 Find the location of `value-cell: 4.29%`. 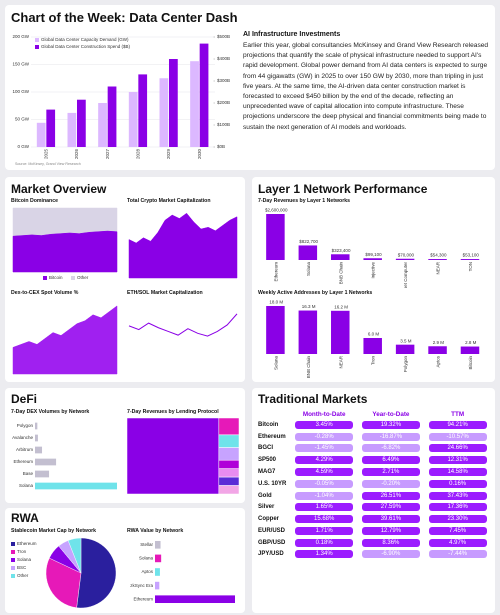

value-cell: 4.29% is located at coordinates (324, 460).